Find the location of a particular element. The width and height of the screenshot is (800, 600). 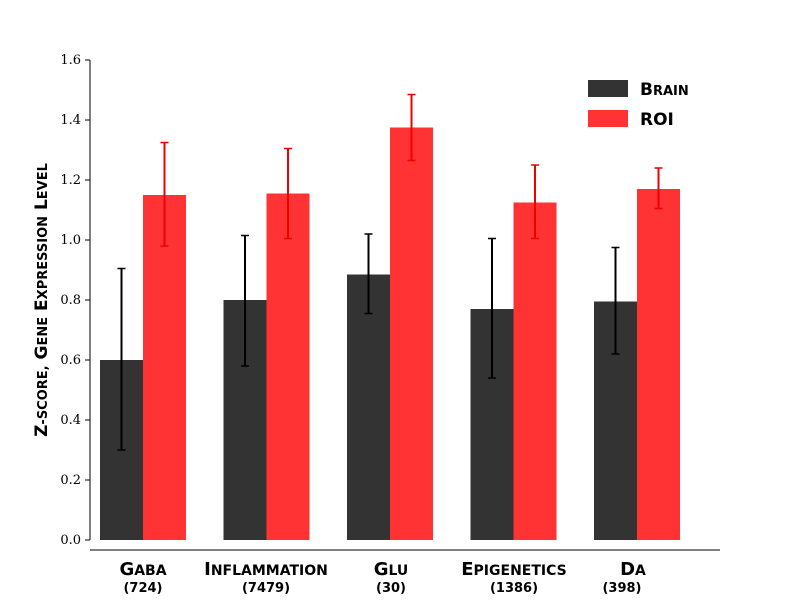

bar-brain-glu is located at coordinates (368, 407).